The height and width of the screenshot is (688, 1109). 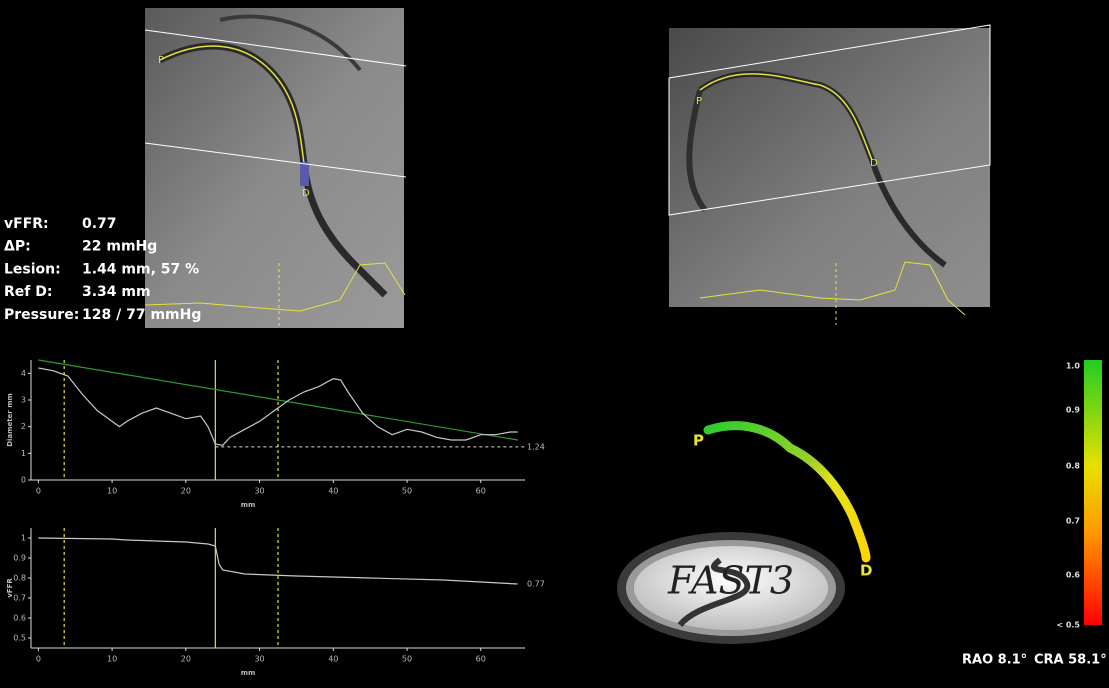 I want to click on y-tick-label: 2, so click(x=23, y=426).